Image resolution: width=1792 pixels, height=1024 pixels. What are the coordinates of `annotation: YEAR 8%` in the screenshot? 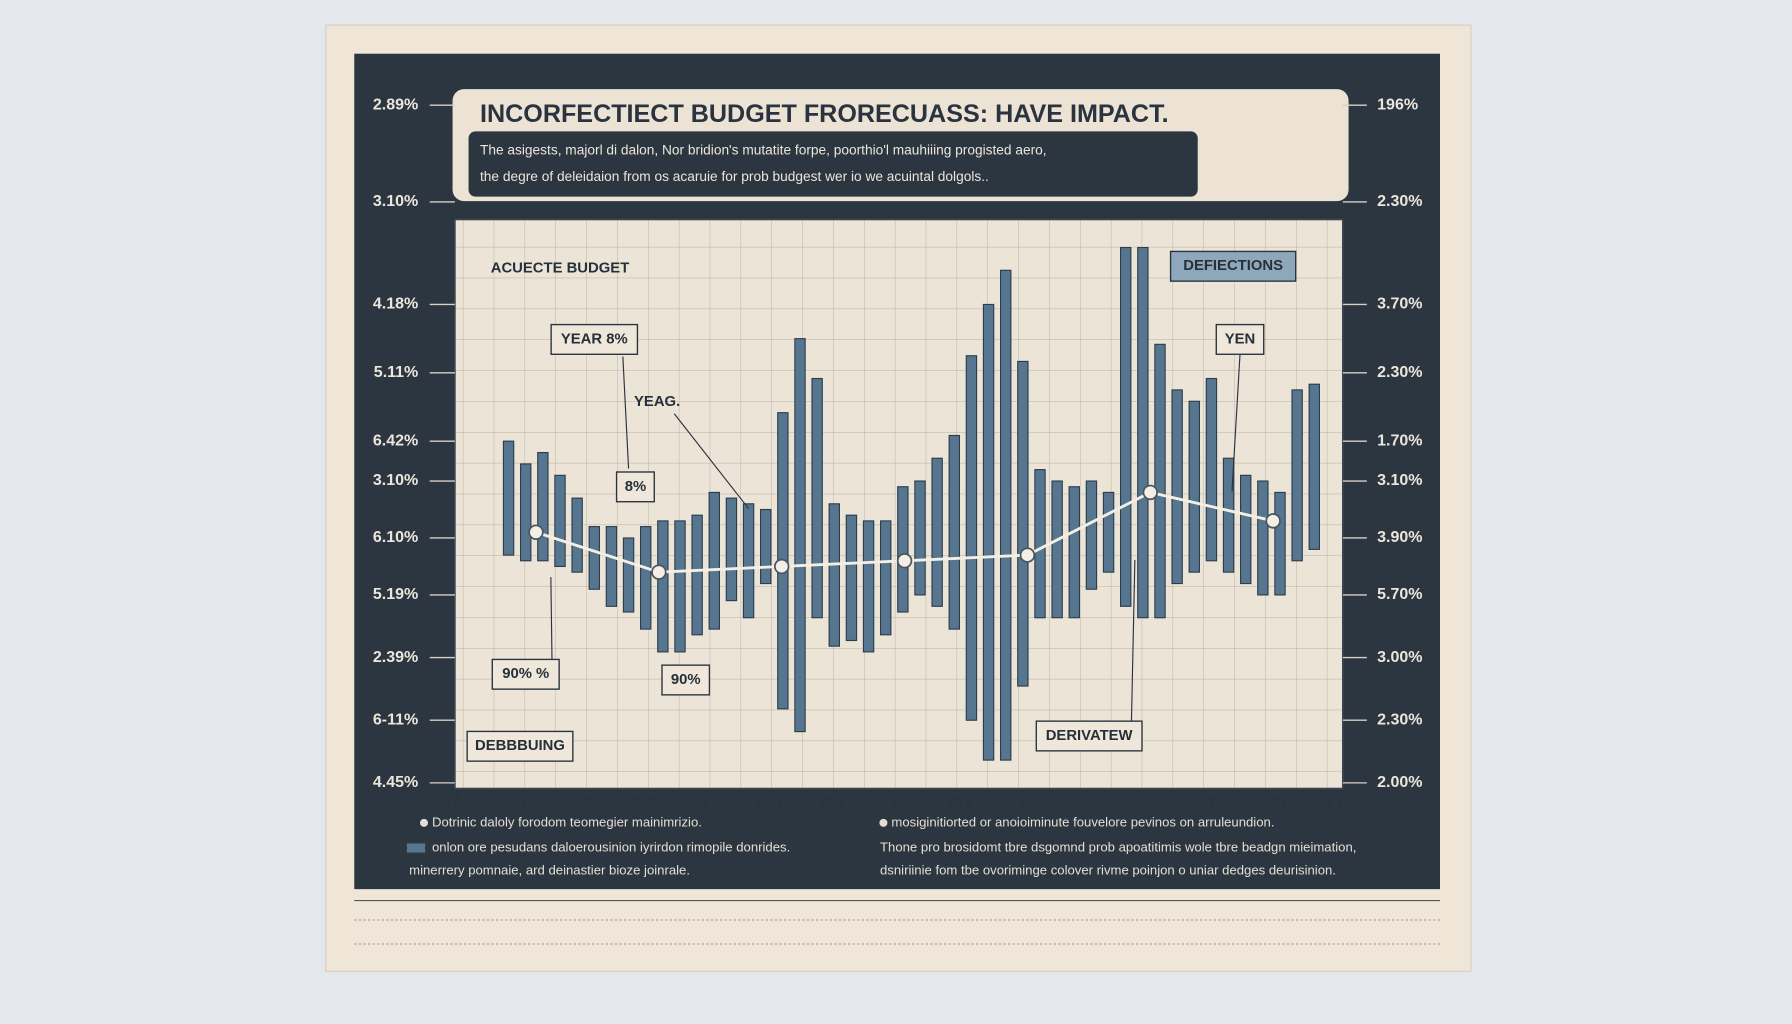 It's located at (594, 339).